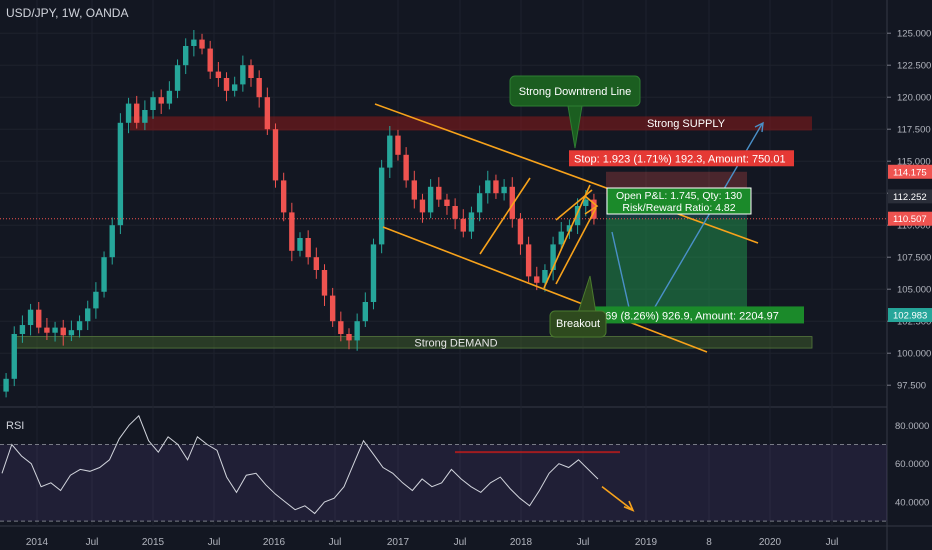 The width and height of the screenshot is (932, 550). I want to click on price-badge-label: 114.175, so click(910, 172).